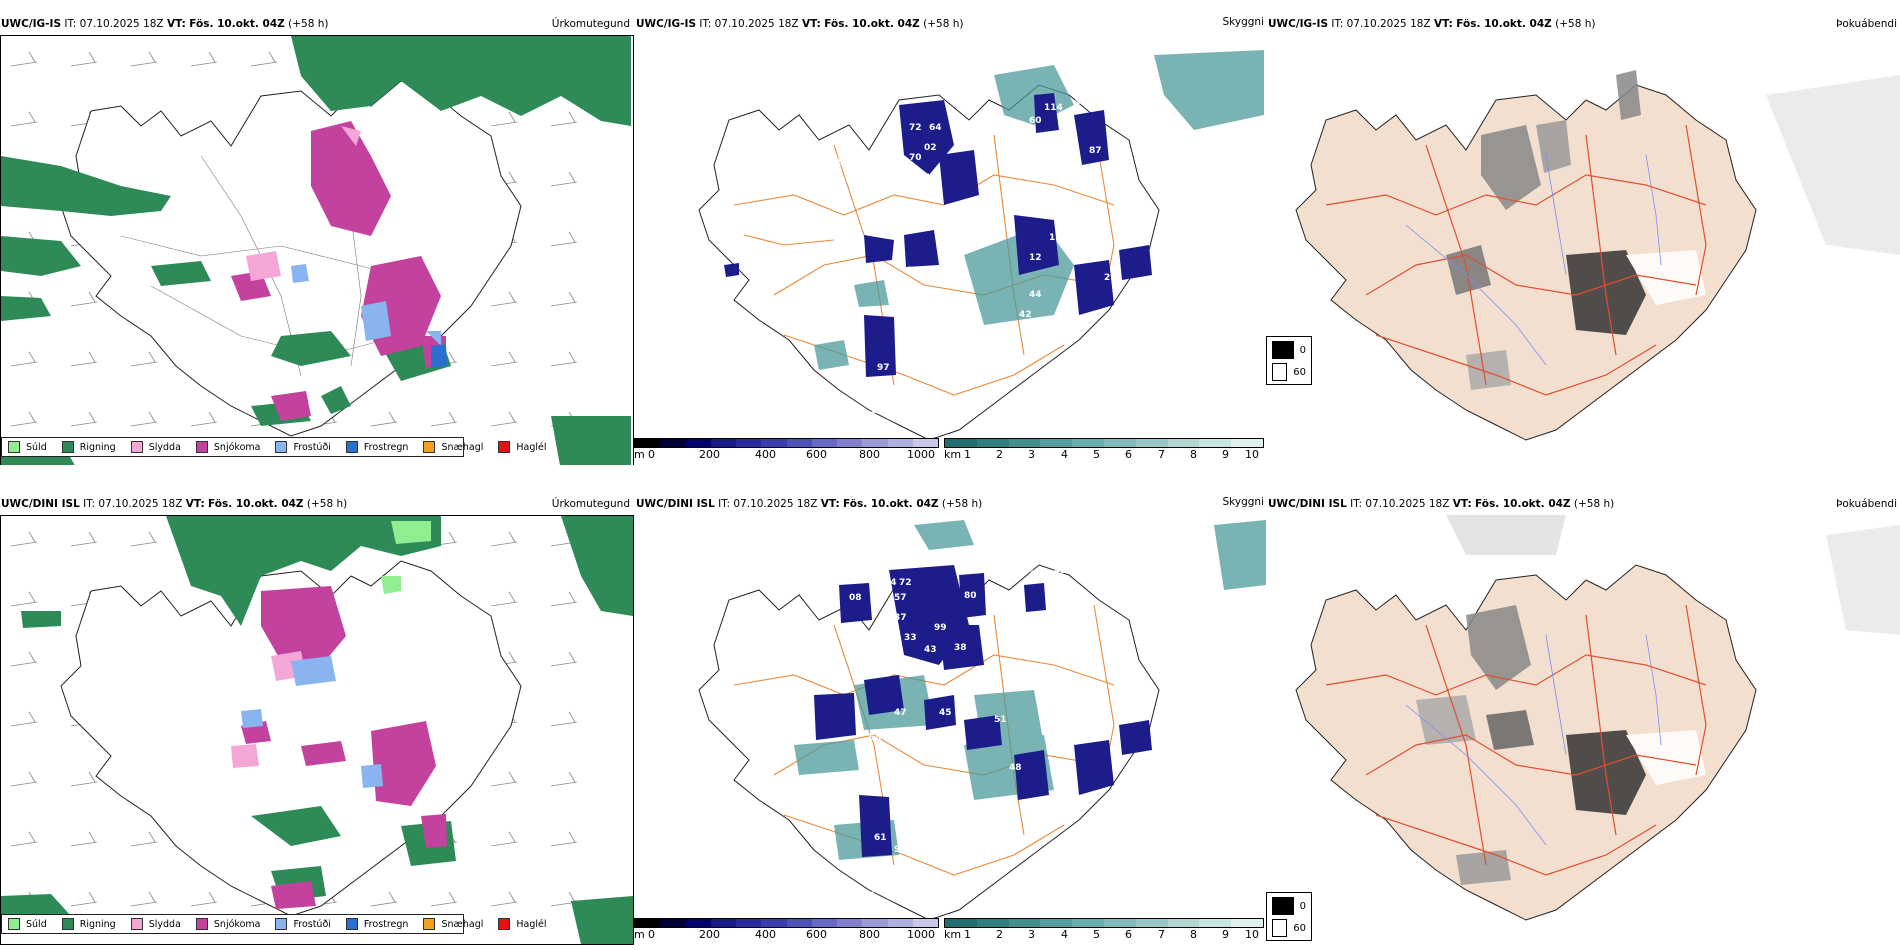 The height and width of the screenshot is (950, 1900). Describe the element at coordinates (1289, 916) in the screenshot. I see `fog-legend: 0 60` at that location.